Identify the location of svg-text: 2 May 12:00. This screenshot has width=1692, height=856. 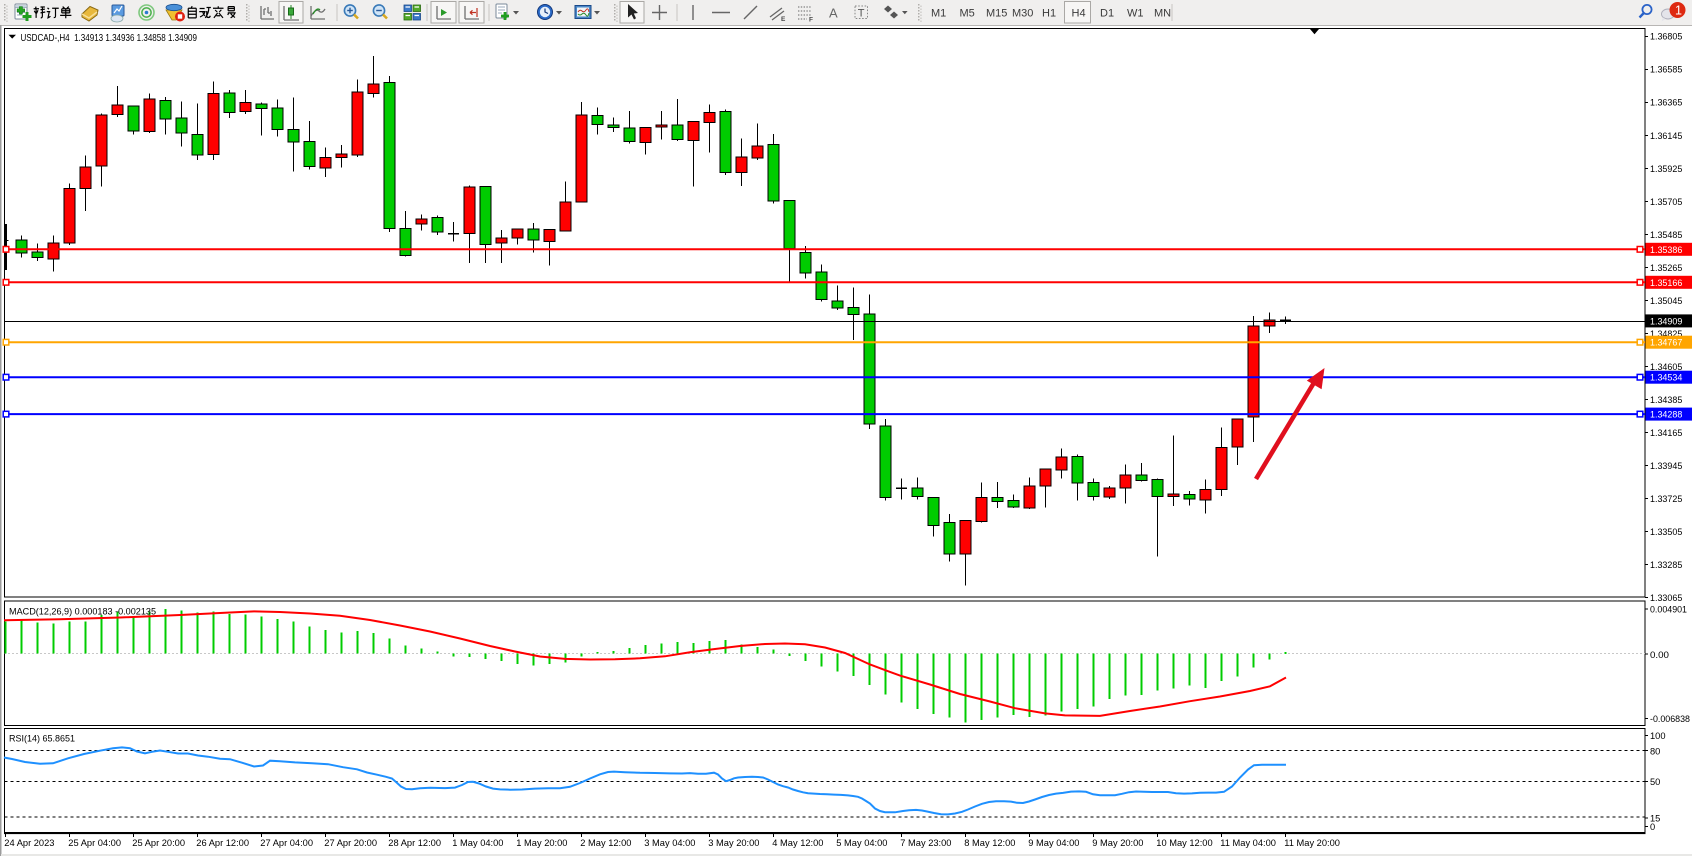
(605, 843).